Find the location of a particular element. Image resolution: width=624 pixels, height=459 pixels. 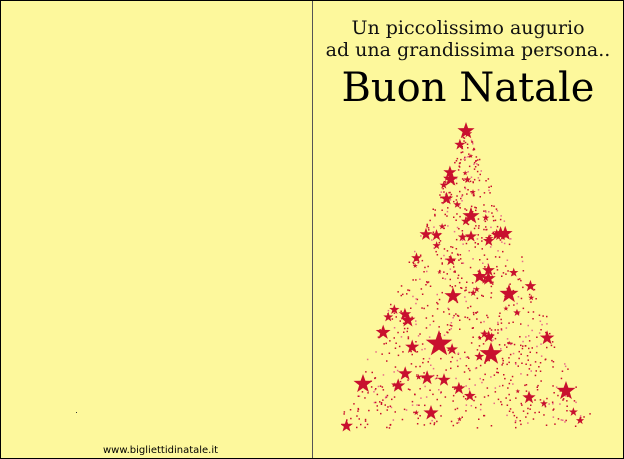

greeting-line-2: ad una grandissima persona.. is located at coordinates (468, 50).